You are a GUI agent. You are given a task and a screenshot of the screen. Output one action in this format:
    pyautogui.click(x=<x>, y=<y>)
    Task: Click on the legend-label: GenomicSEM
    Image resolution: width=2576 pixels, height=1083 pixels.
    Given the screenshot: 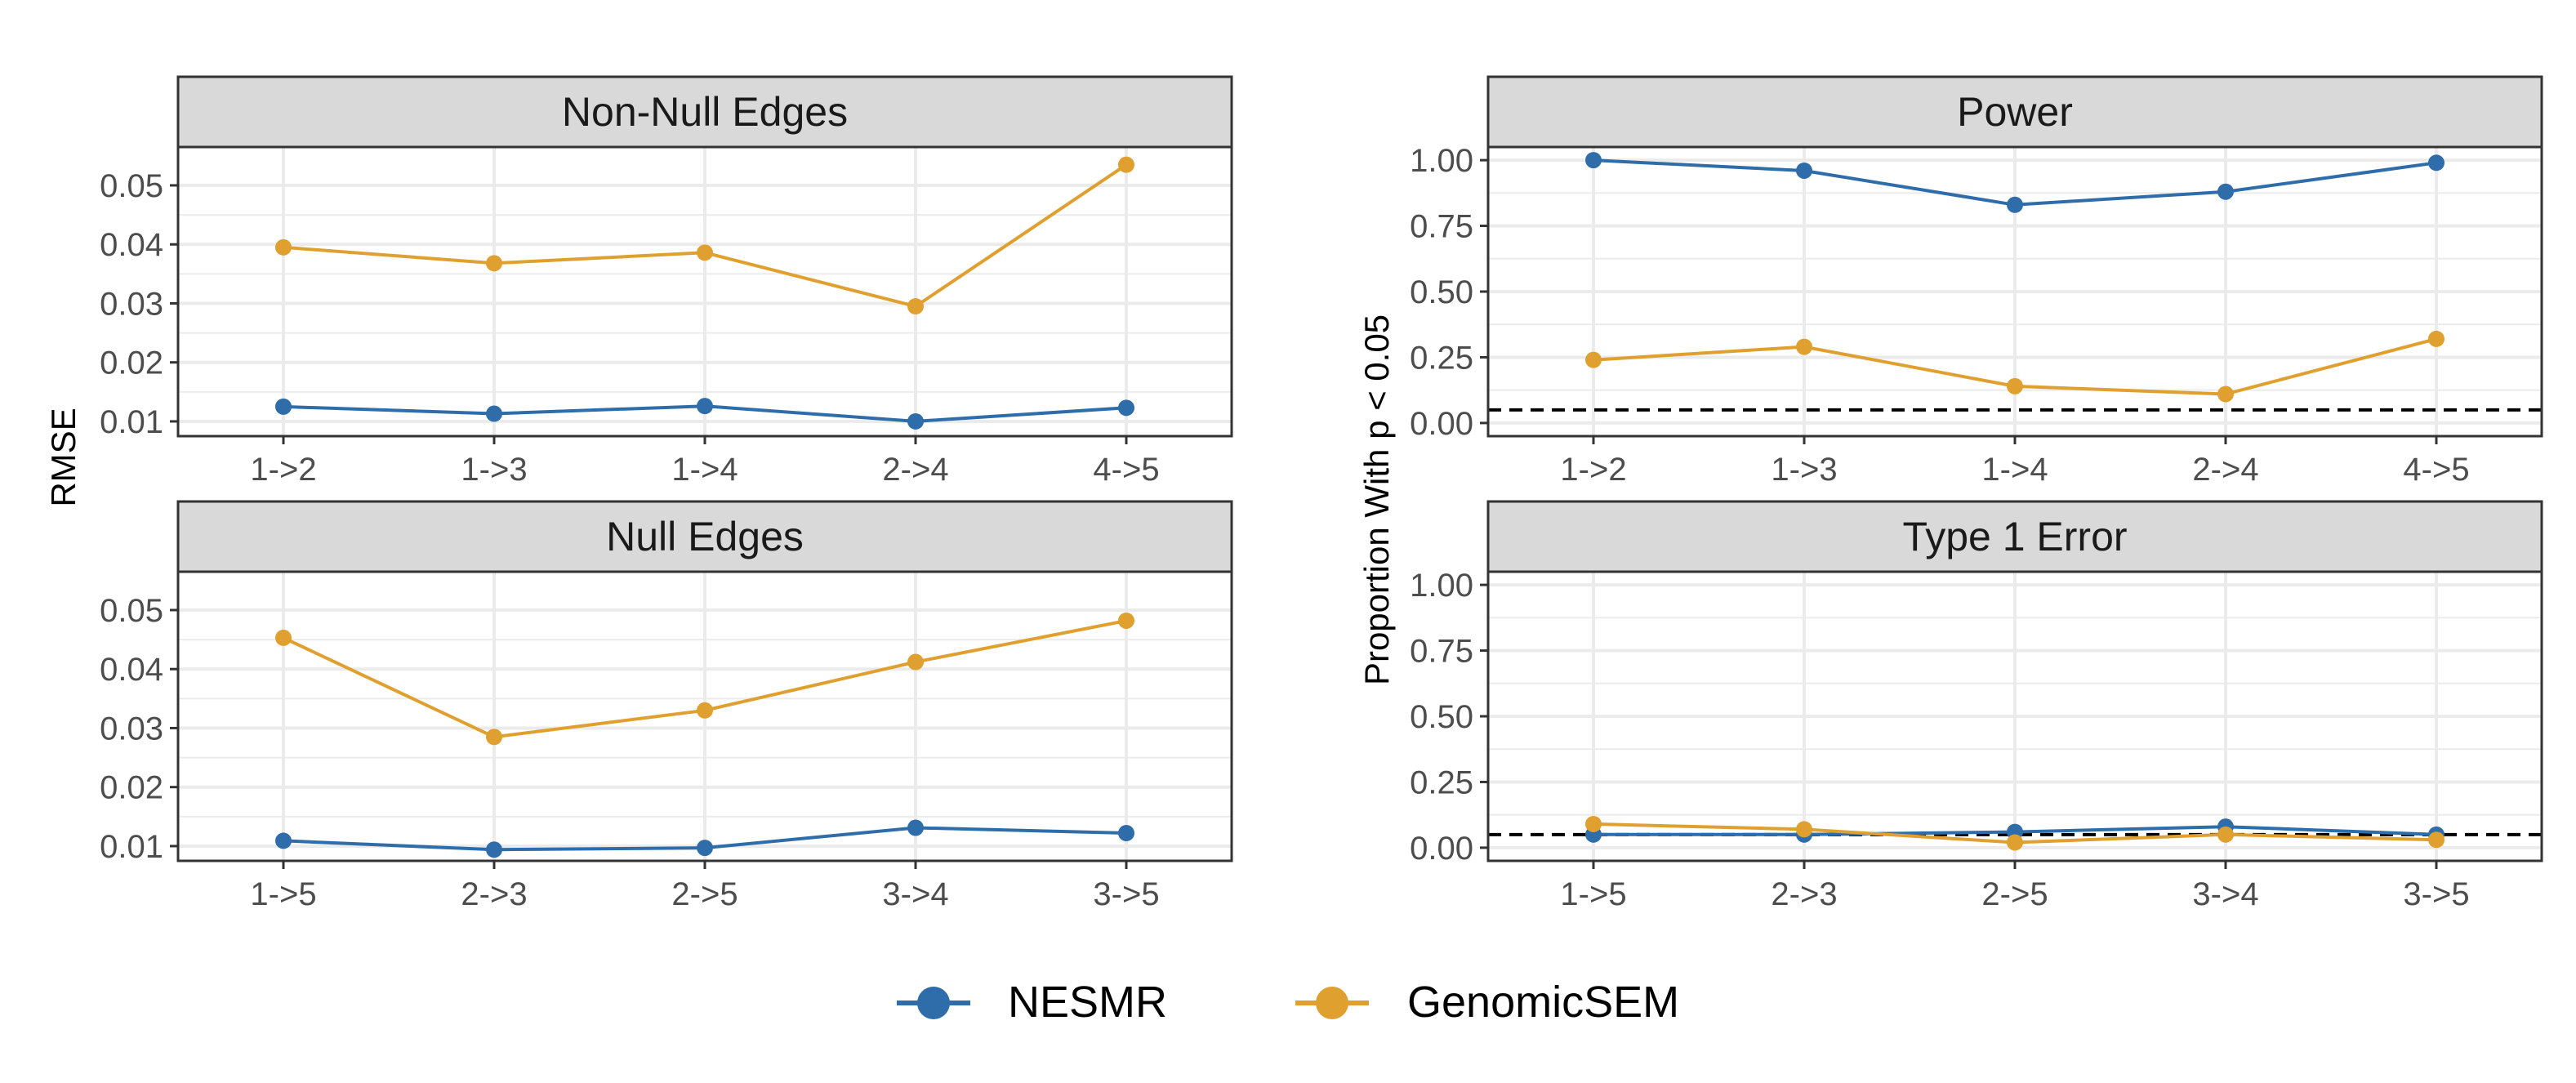 What is the action you would take?
    pyautogui.click(x=1543, y=1003)
    